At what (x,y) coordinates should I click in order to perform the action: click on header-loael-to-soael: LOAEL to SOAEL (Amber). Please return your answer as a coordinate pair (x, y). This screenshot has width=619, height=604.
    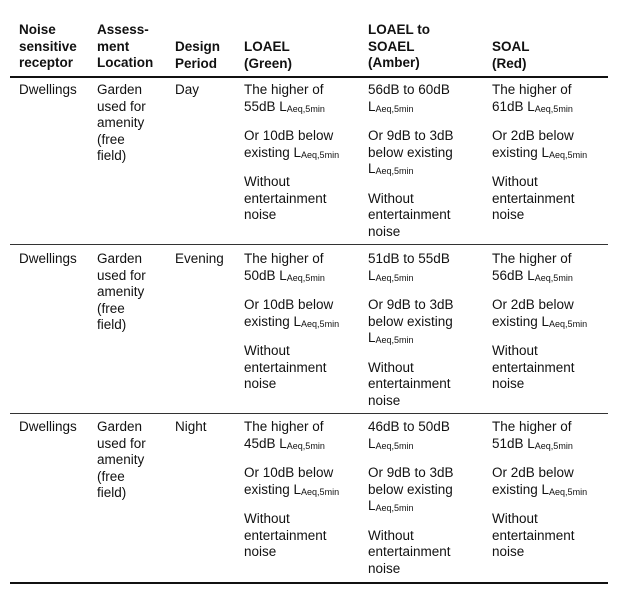
    Looking at the image, I should click on (399, 47).